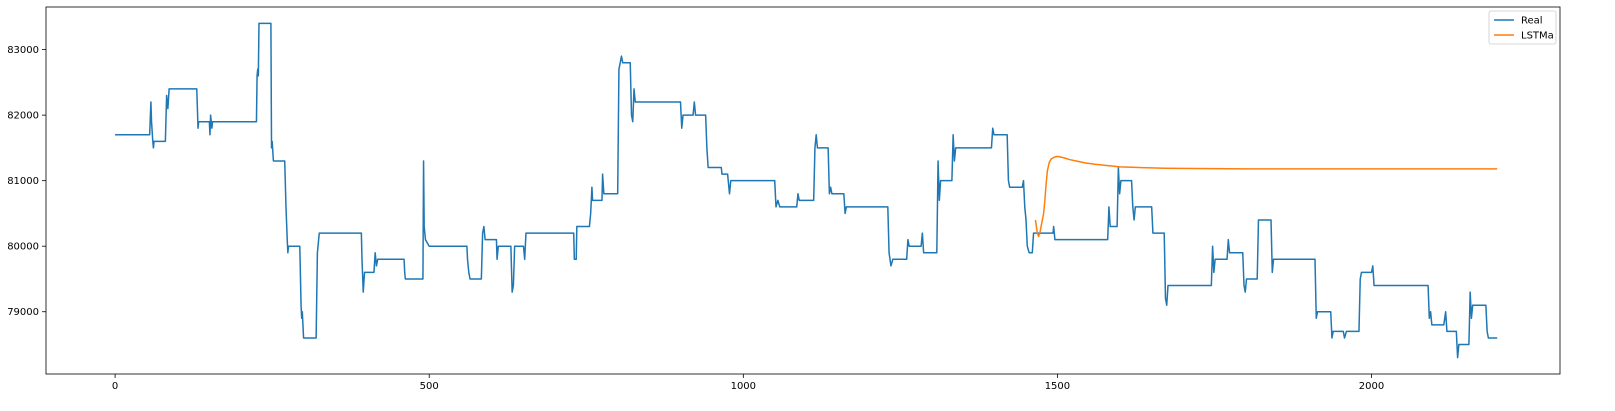 This screenshot has height=411, width=1615. Describe the element at coordinates (23, 50) in the screenshot. I see `y-tick-label: 83000` at that location.